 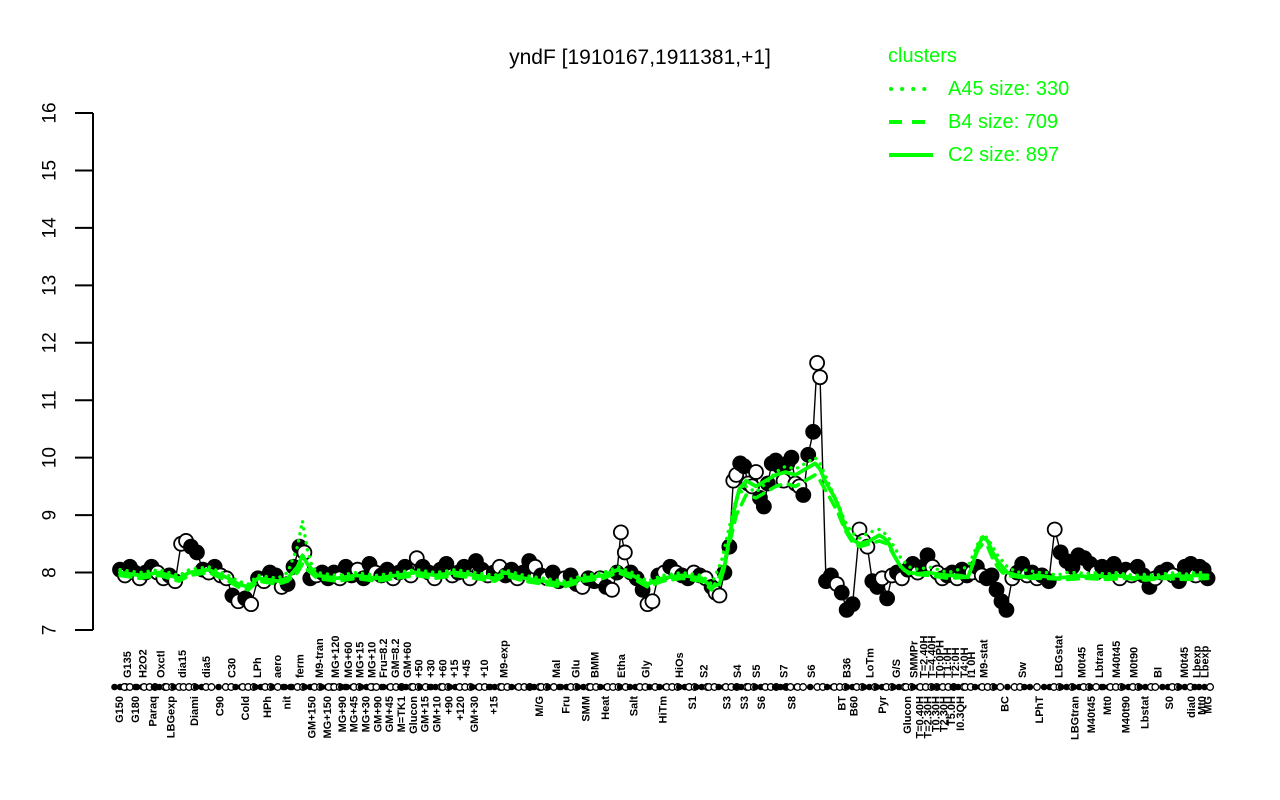 I want to click on y-tick-label: 13, so click(x=50, y=285).